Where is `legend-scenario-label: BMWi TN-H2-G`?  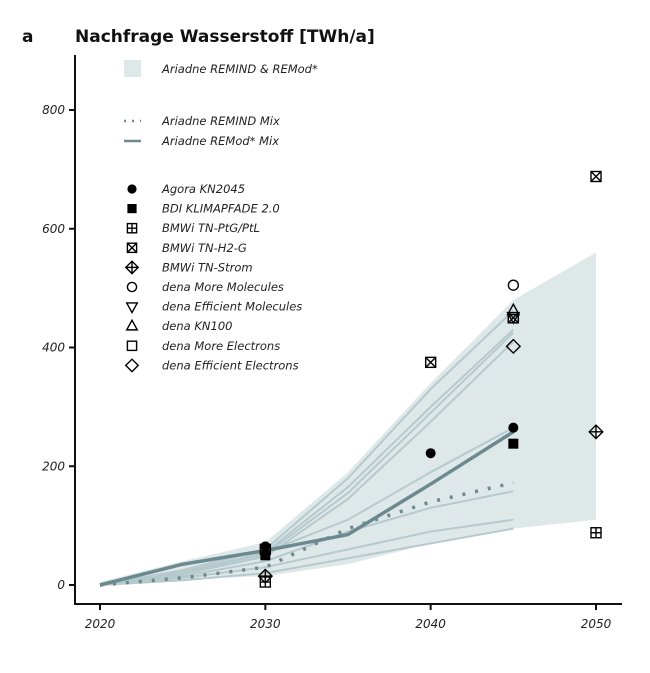
legend-scenario-label: BMWi TN-H2-G is located at coordinates (204, 248).